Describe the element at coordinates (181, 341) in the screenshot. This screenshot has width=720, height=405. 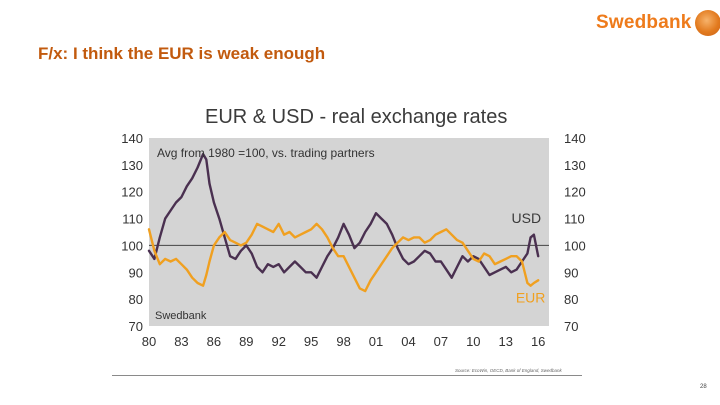
I see `x-tick-label: 83` at that location.